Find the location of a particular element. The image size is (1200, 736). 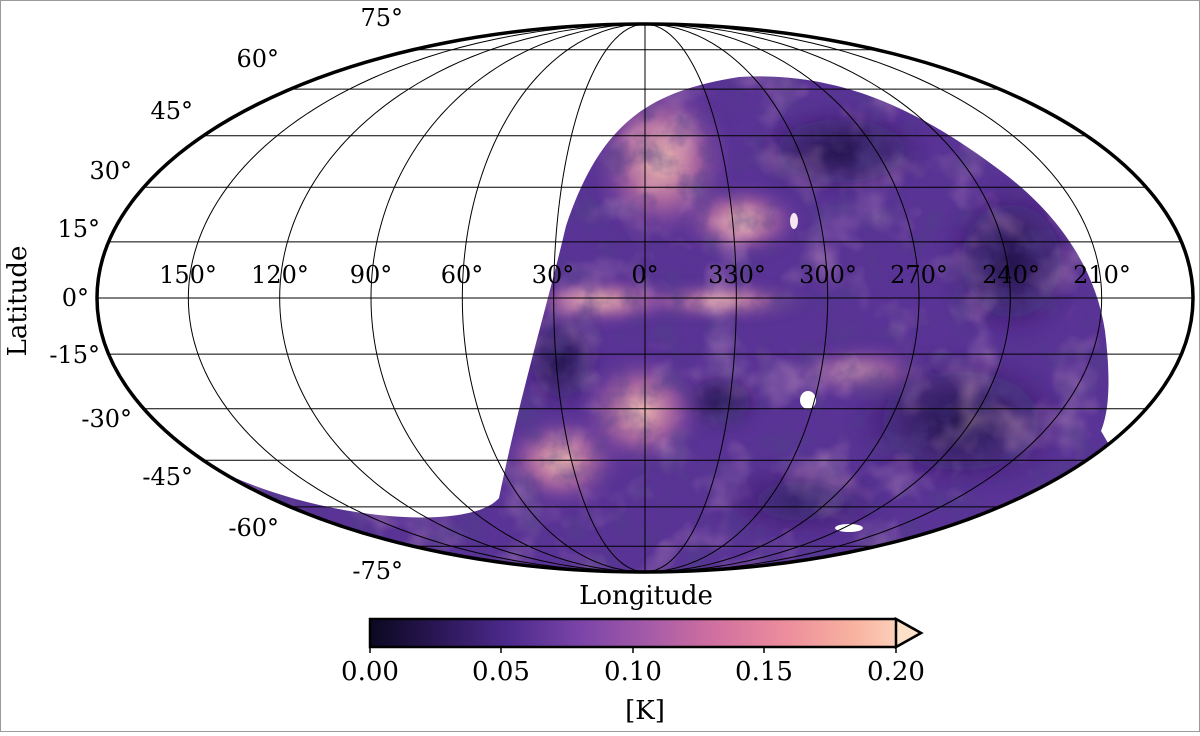

colorbar-extend-max-arrow is located at coordinates (909, 633).